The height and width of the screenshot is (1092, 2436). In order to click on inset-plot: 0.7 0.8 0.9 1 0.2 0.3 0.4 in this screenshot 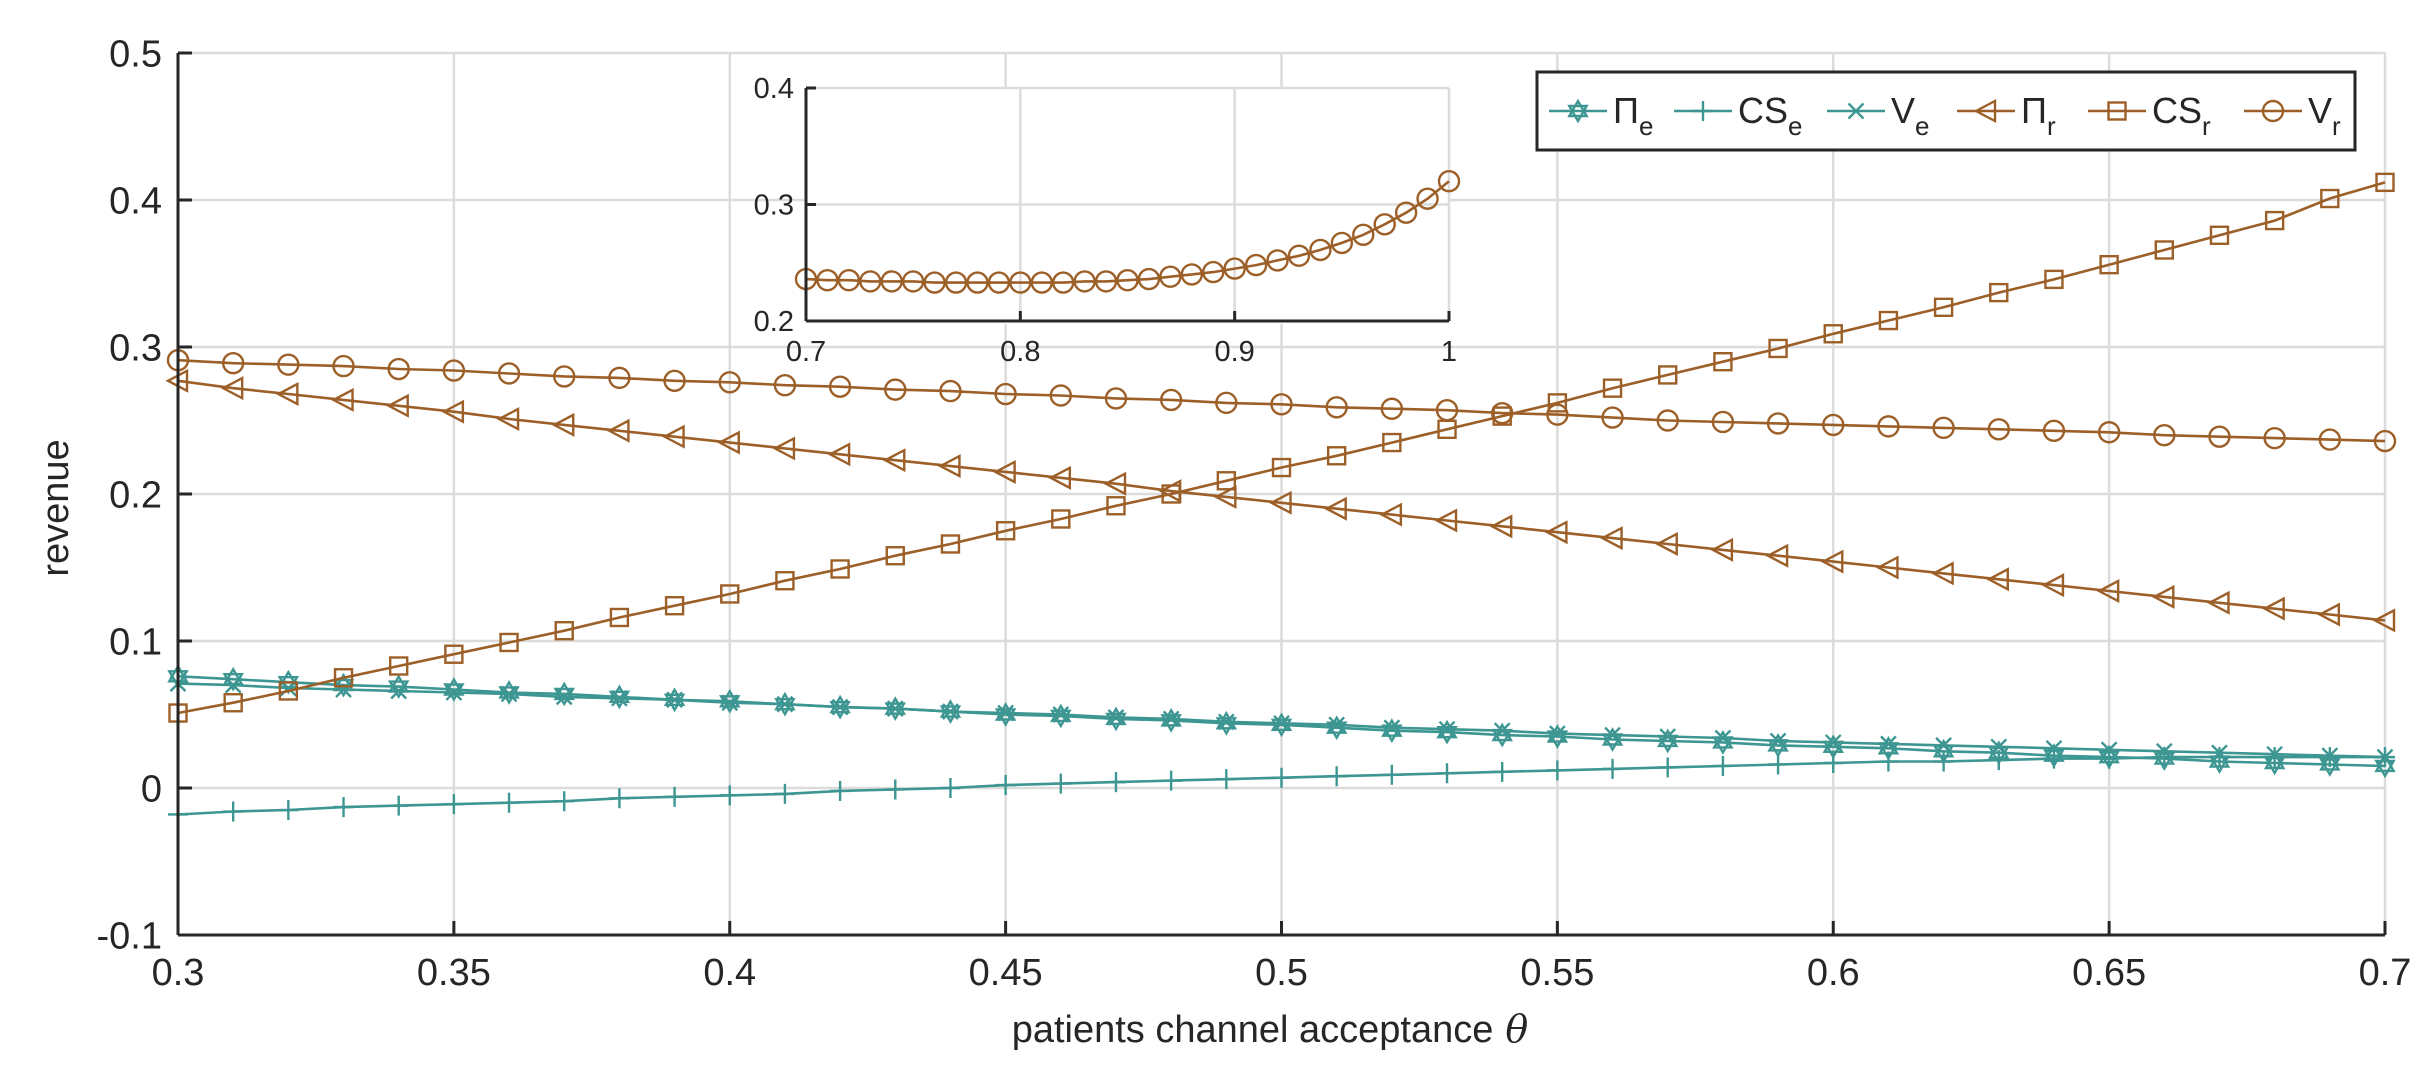, I will do `click(1107, 220)`.